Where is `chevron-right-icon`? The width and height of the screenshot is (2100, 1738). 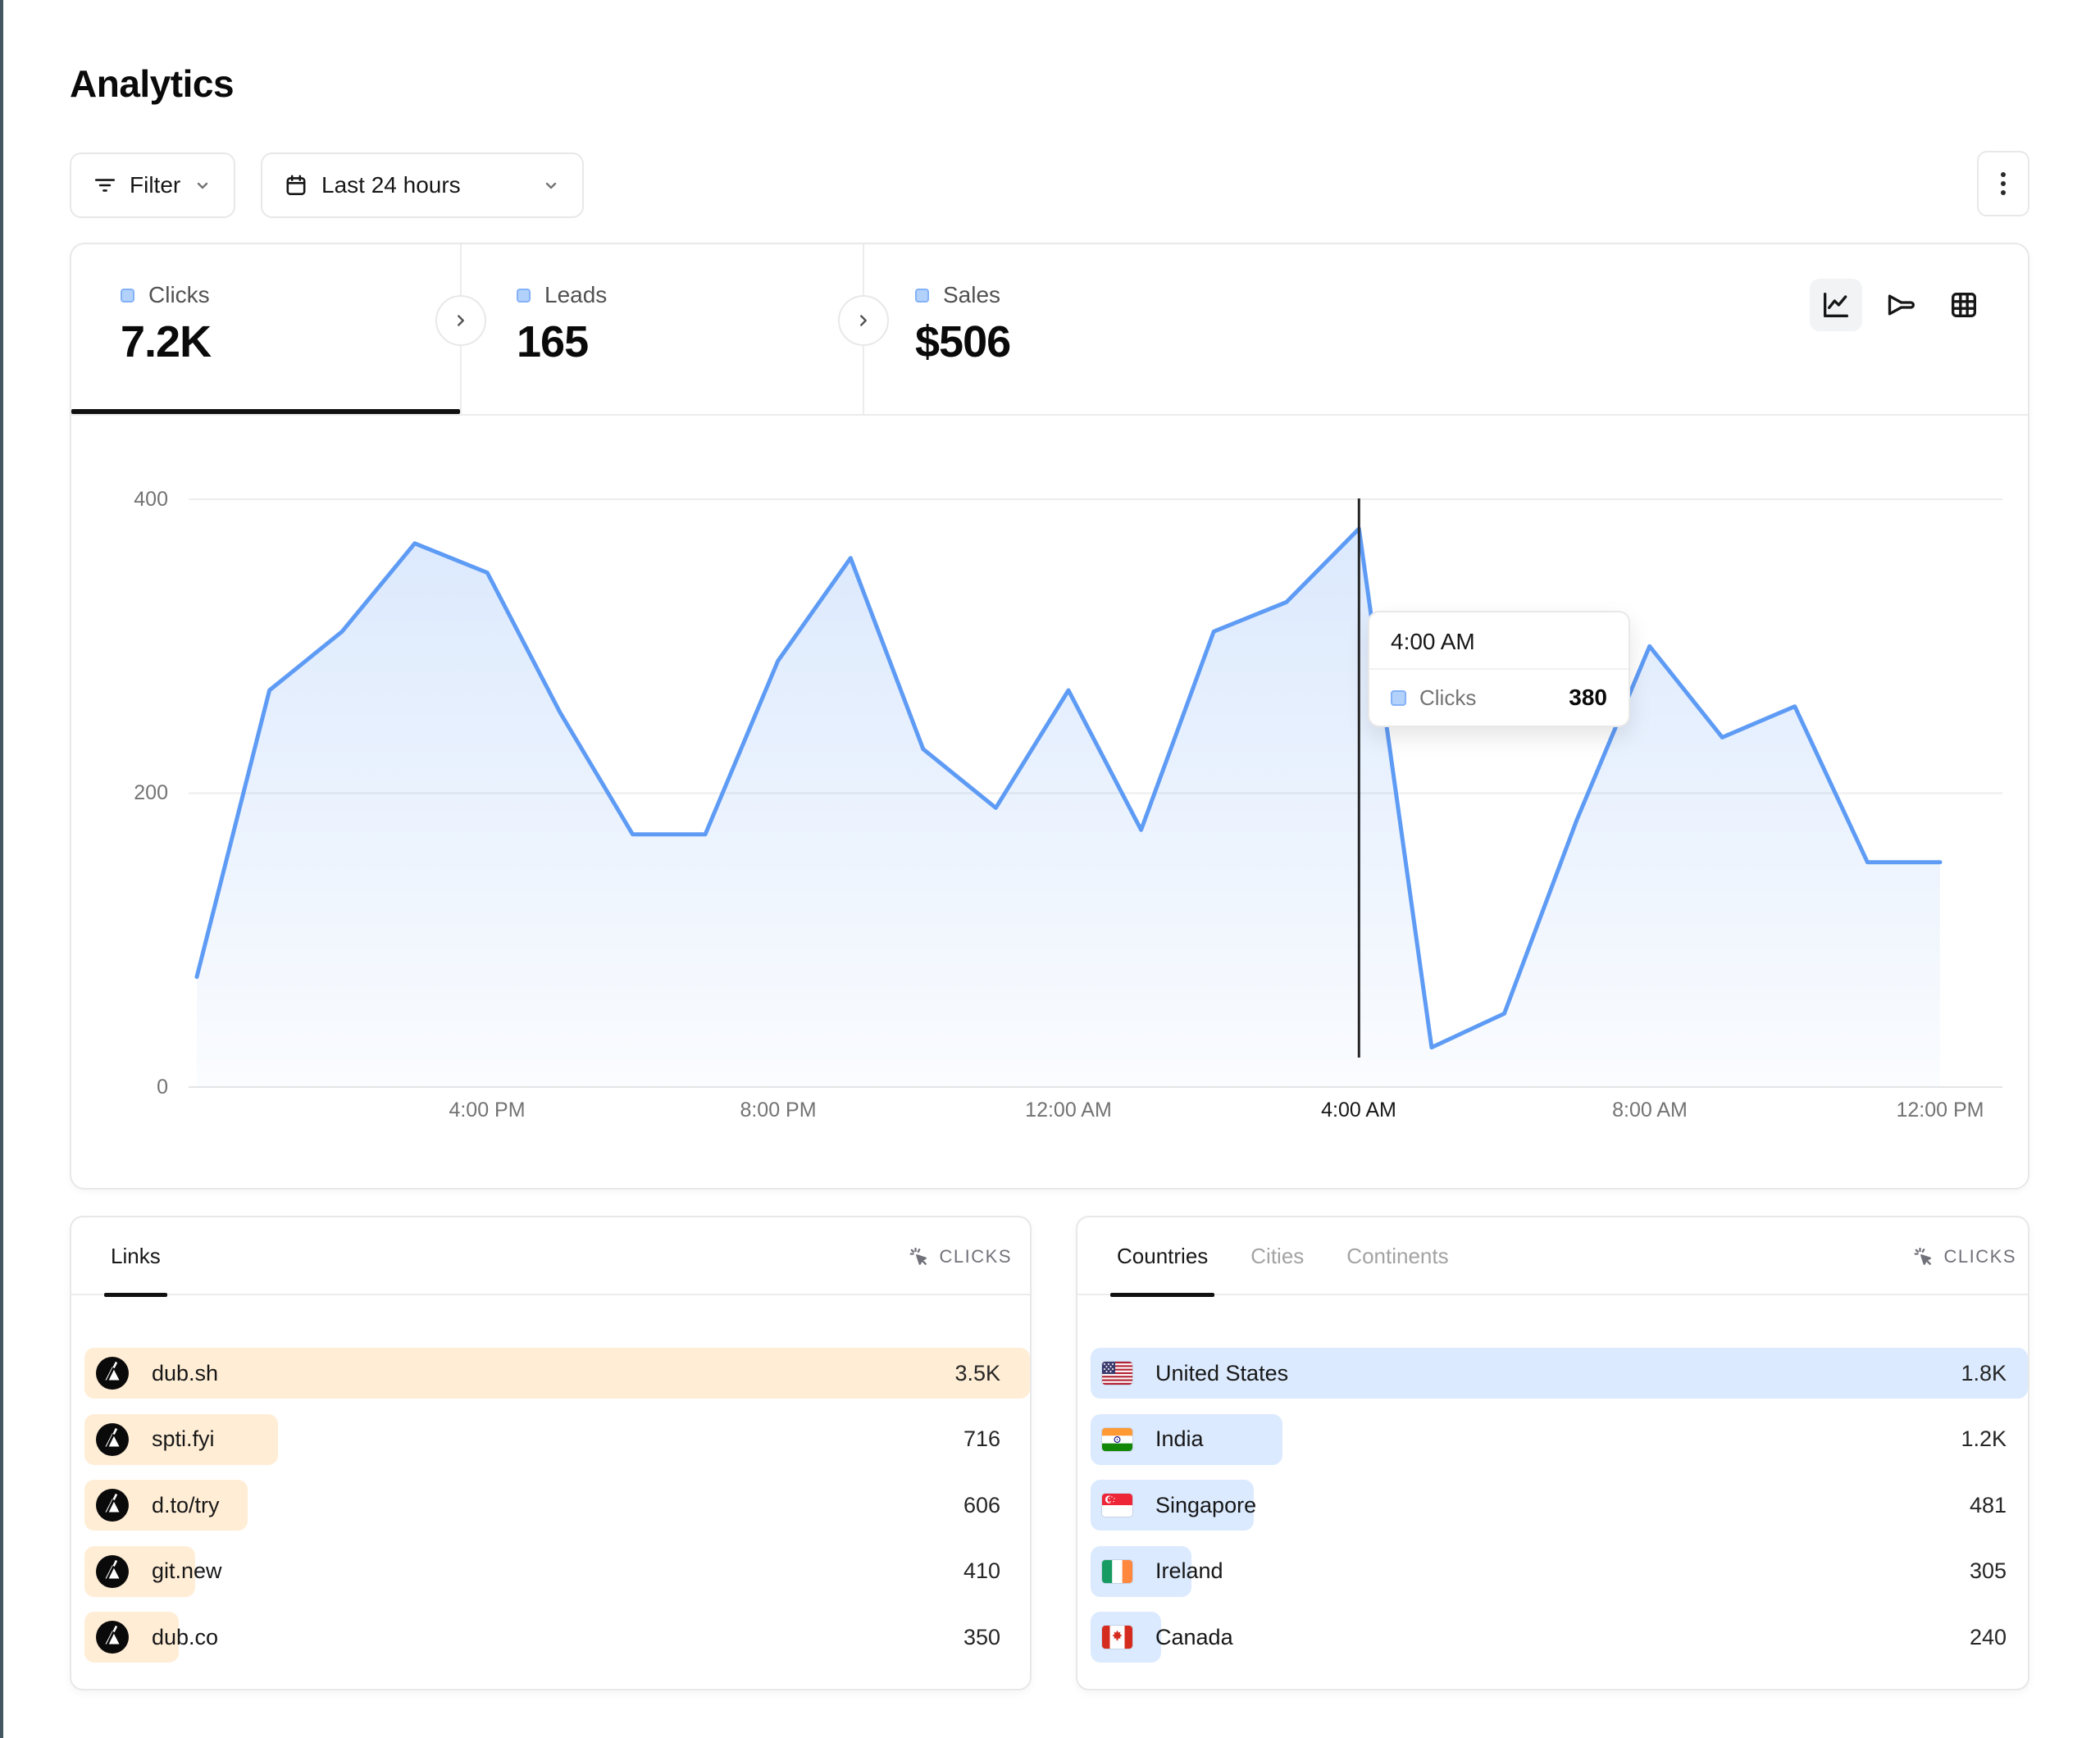
chevron-right-icon is located at coordinates (461, 321).